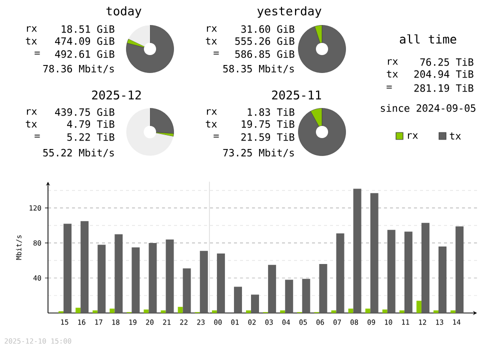 The image size is (500, 348). What do you see at coordinates (84, 41) in the screenshot?
I see `text: 474.09 GiB` at bounding box center [84, 41].